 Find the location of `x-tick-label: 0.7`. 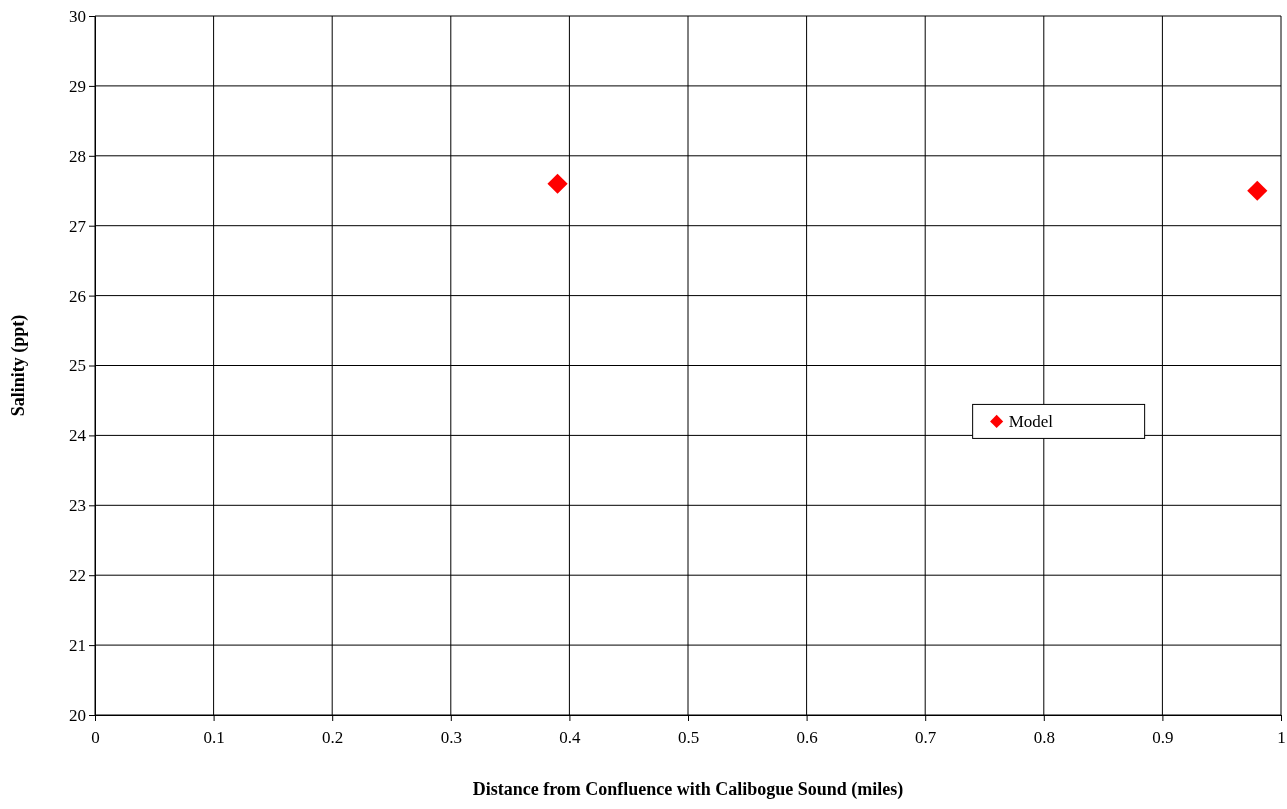

x-tick-label: 0.7 is located at coordinates (926, 737).